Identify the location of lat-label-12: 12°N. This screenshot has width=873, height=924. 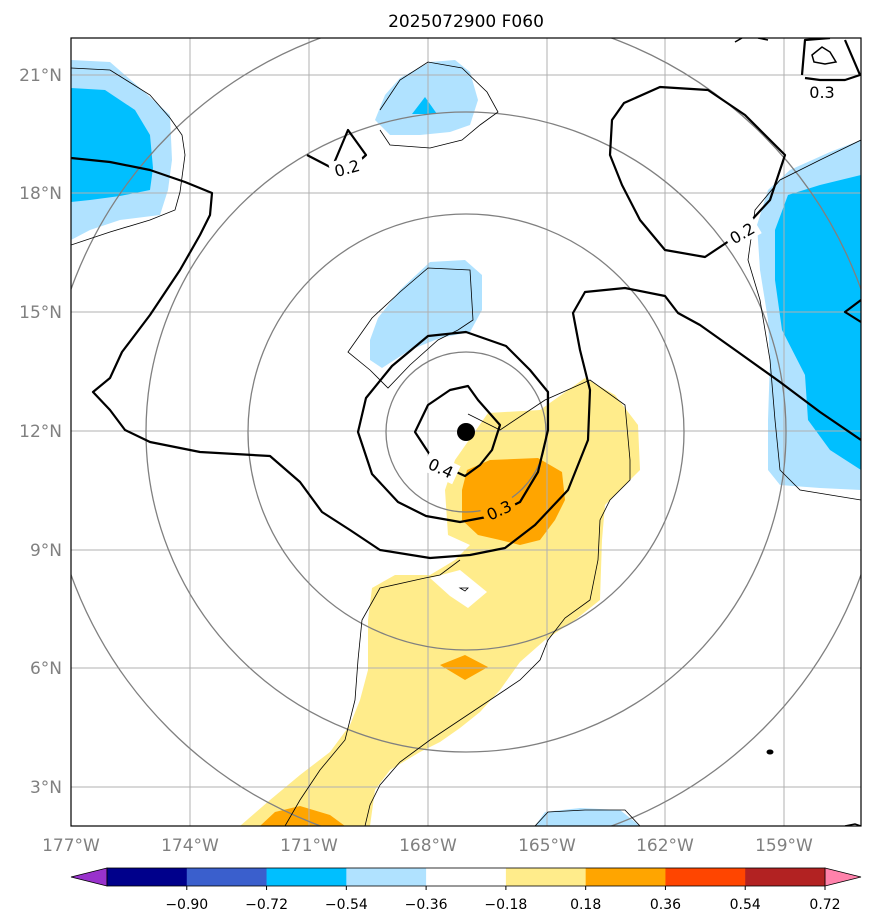
(40, 432).